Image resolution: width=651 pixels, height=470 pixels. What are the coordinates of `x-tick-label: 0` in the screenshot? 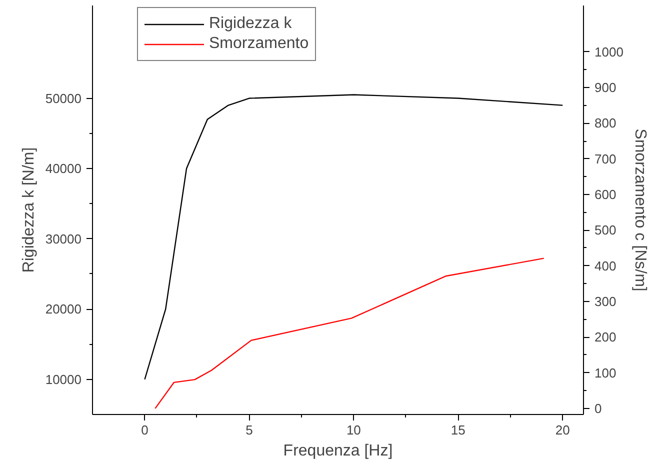 It's located at (144, 430).